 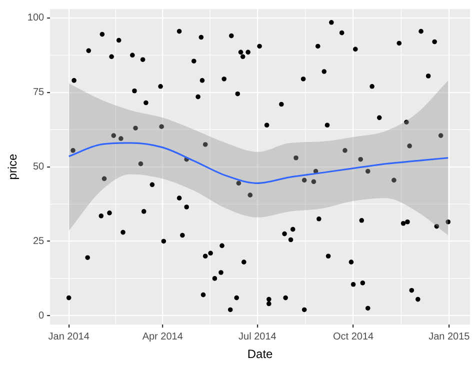 What do you see at coordinates (353, 336) in the screenshot?
I see `x-tick-label: Oct 2014` at bounding box center [353, 336].